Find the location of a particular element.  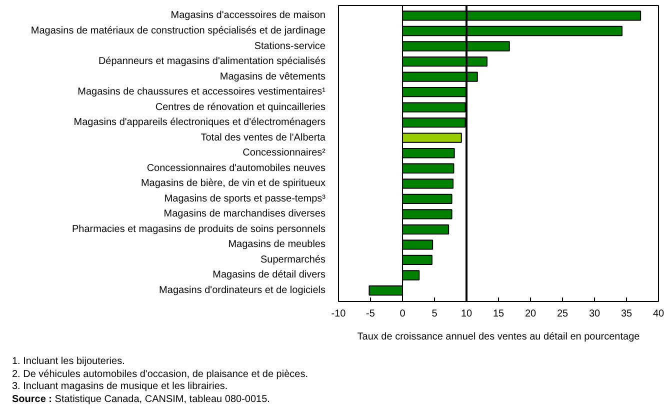

y-tick-label: Magasins d'accessoires de maison is located at coordinates (248, 16).